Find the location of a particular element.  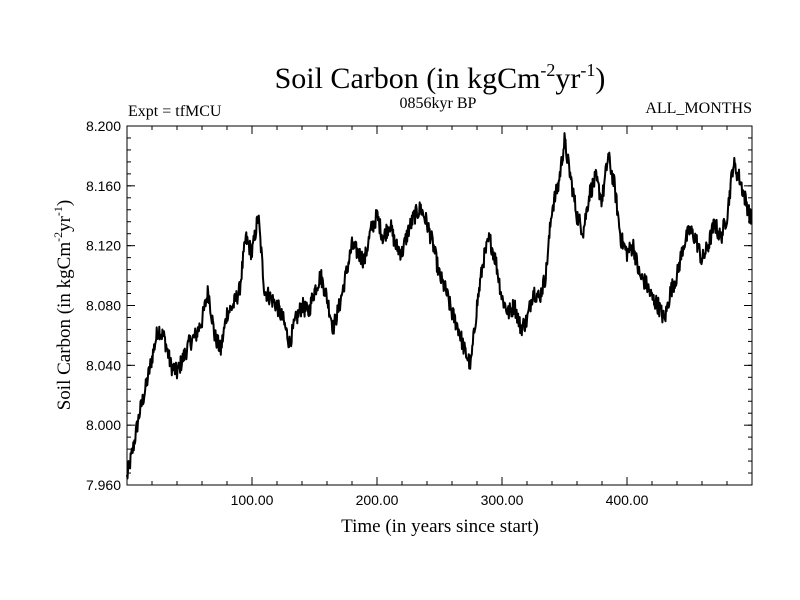

y-tick-label: 8.080 is located at coordinates (103, 306).